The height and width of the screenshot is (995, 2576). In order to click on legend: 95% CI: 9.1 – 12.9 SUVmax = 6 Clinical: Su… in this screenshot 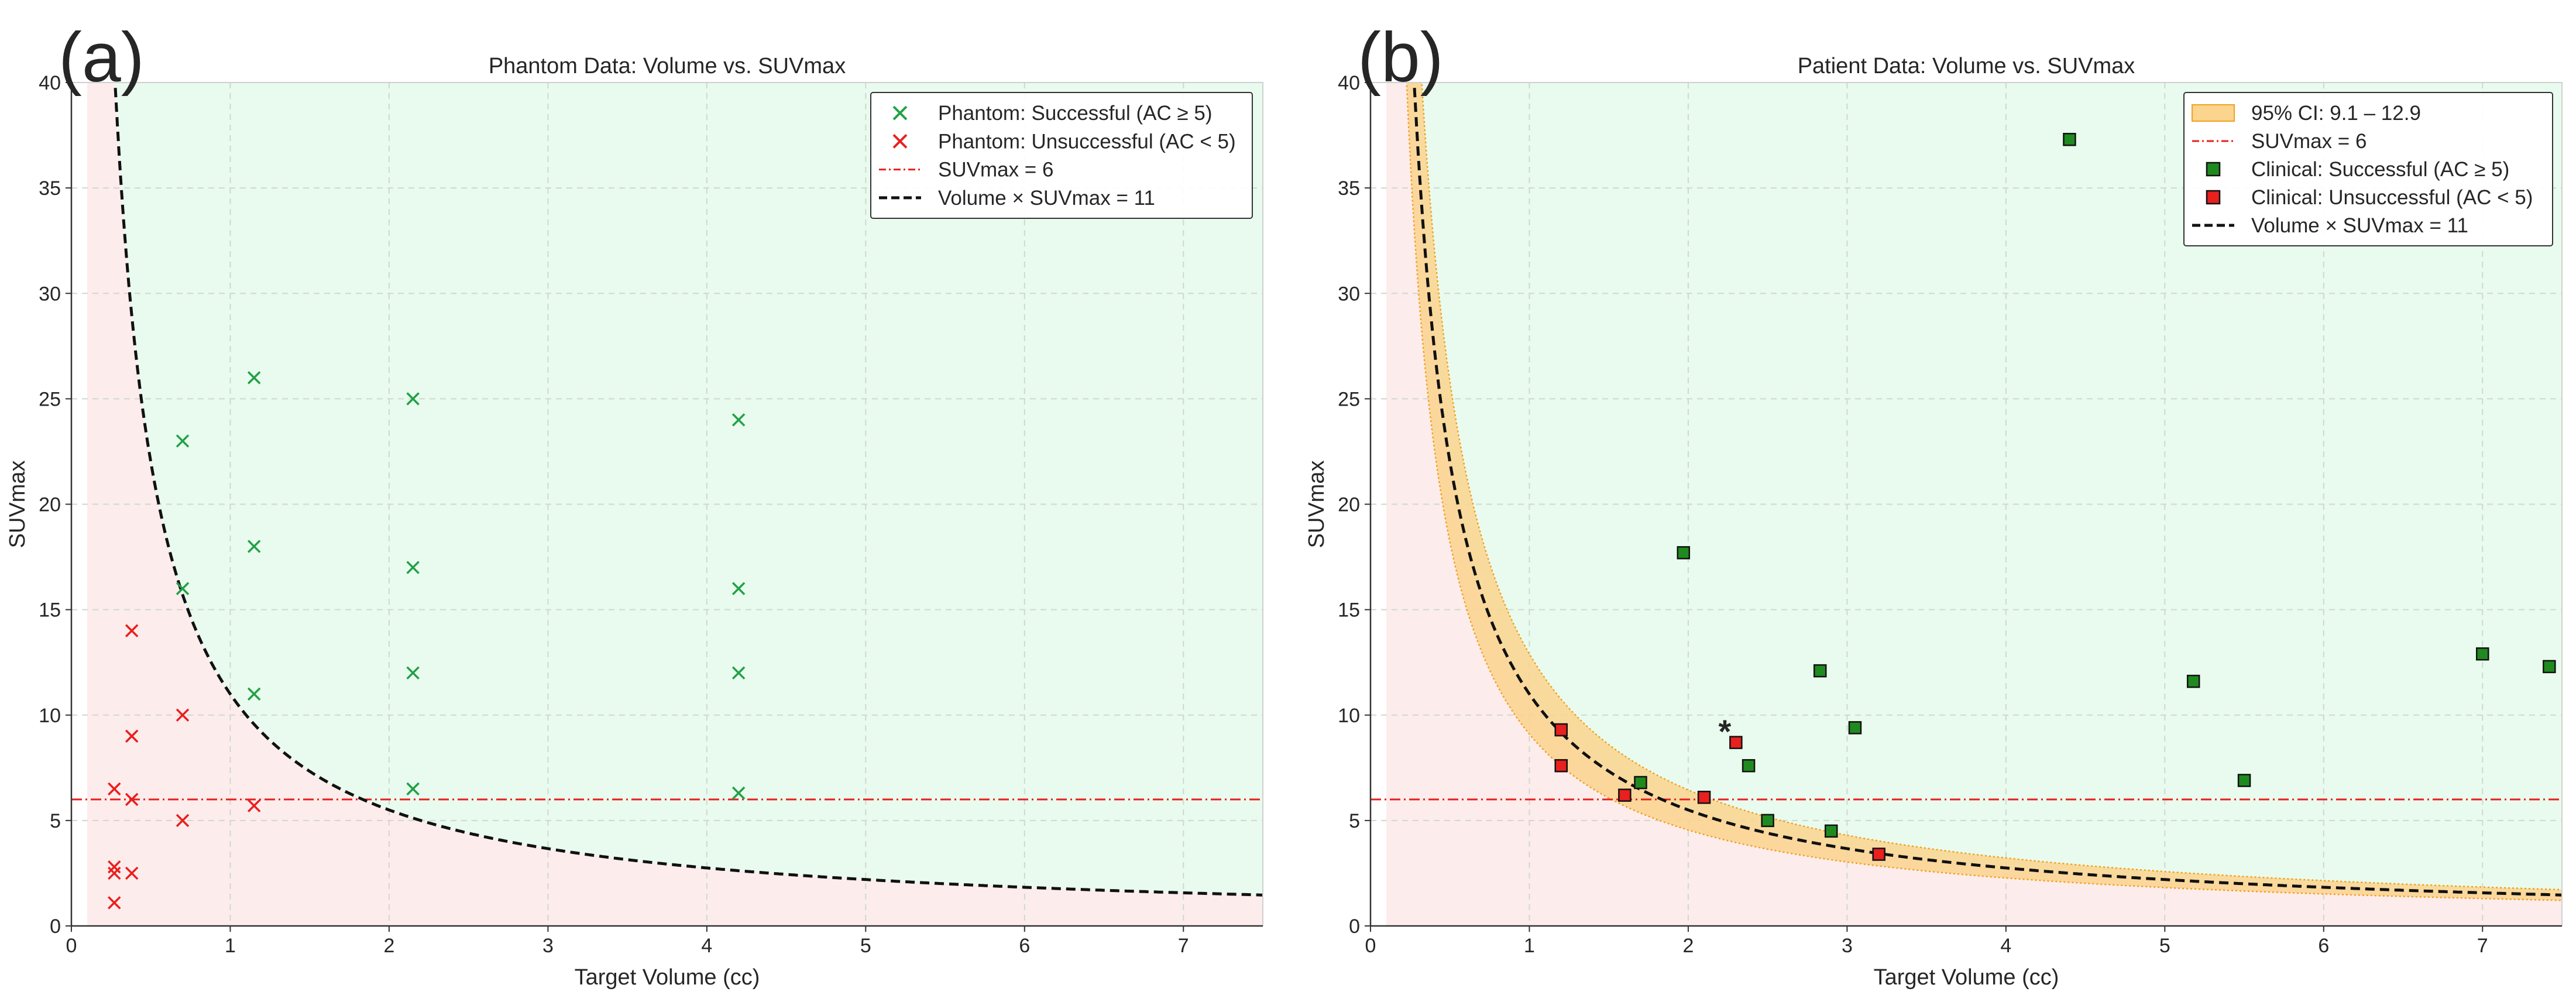, I will do `click(2368, 169)`.